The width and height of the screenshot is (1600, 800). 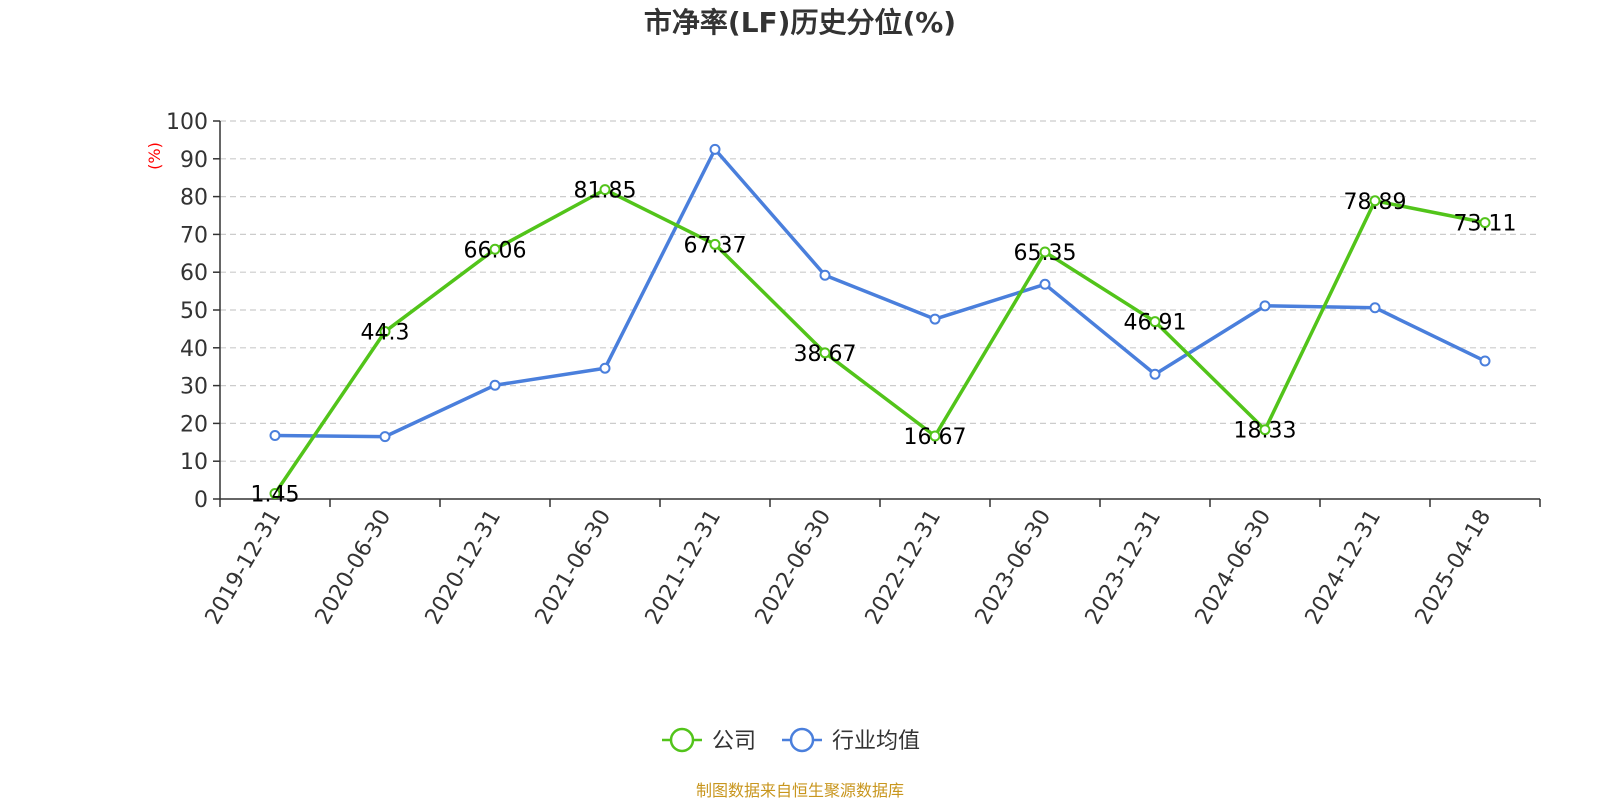 I want to click on data-label: 73.11, so click(x=1485, y=224).